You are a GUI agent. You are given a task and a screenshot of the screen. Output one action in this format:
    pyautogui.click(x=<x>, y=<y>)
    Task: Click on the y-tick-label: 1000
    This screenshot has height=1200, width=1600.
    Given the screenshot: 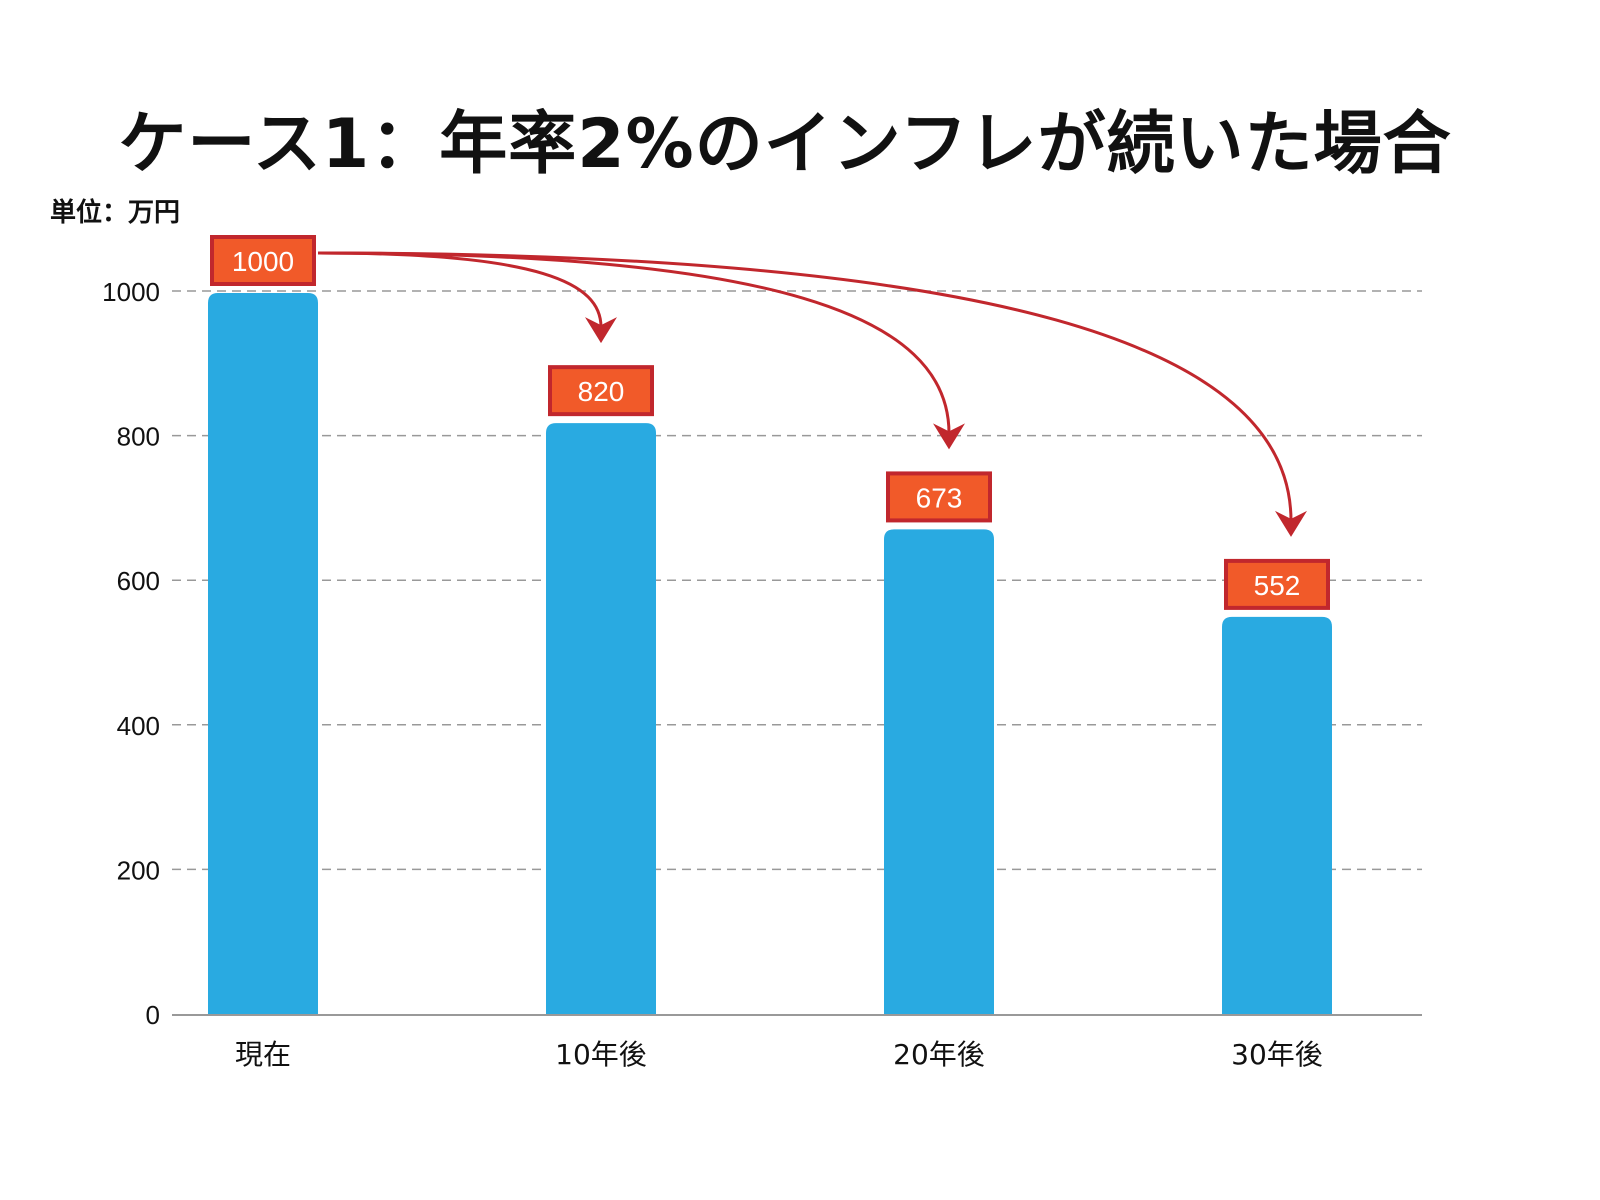 What is the action you would take?
    pyautogui.click(x=131, y=292)
    